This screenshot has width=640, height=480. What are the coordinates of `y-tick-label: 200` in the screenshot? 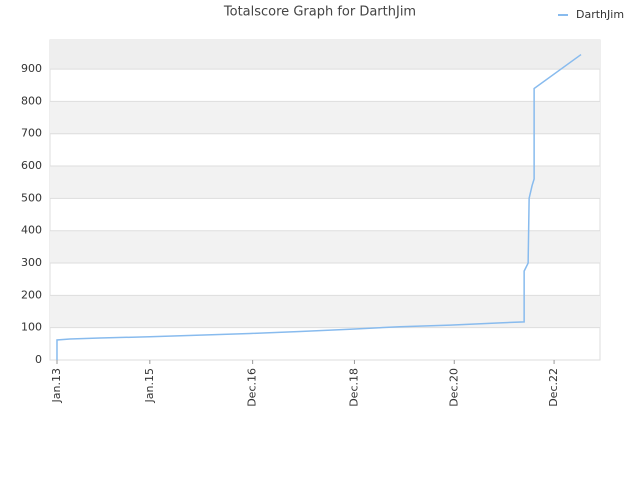 It's located at (31, 294).